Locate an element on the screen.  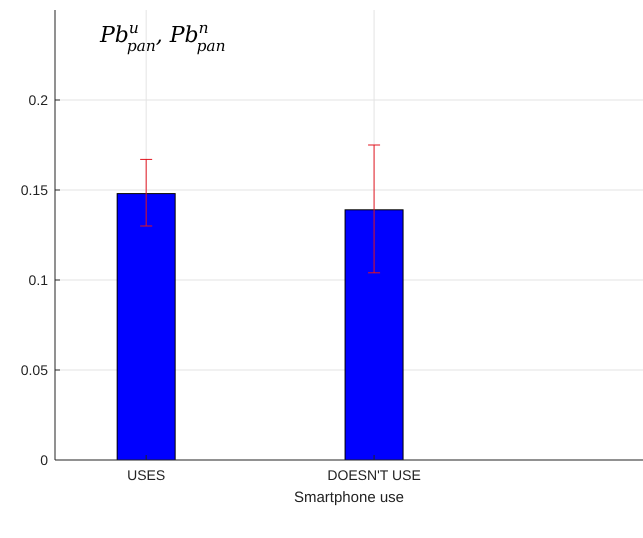
x-tick-label: USES is located at coordinates (146, 475).